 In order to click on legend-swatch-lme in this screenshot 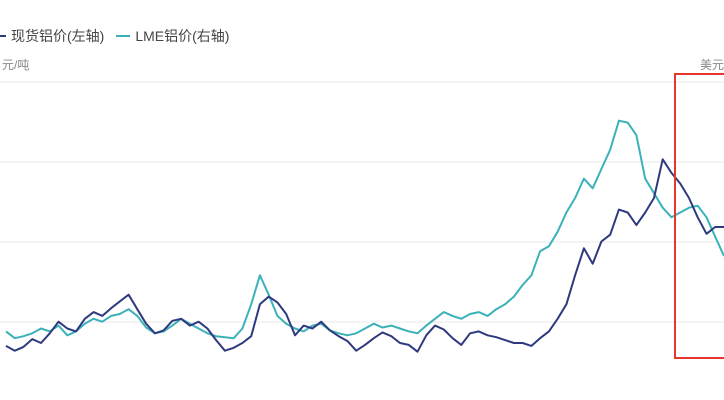, I will do `click(123, 36)`.